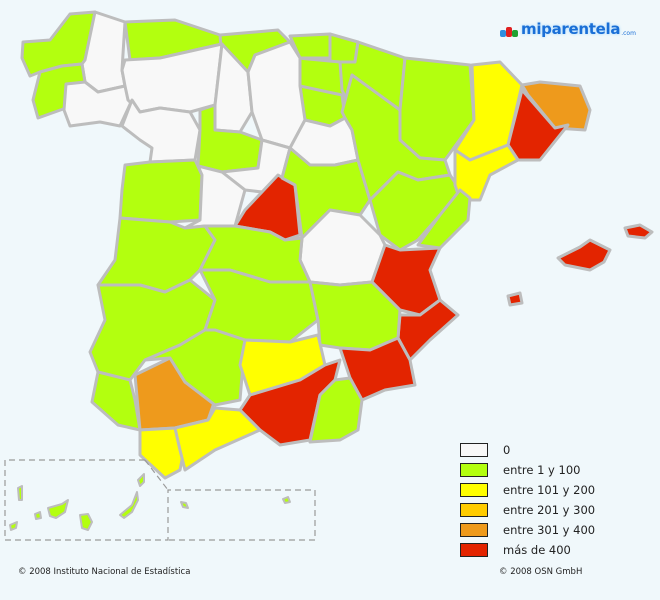 The width and height of the screenshot is (660, 600). What do you see at coordinates (104, 572) in the screenshot?
I see `credit-ine: © 2008 Instituto Nacional de Estadística` at bounding box center [104, 572].